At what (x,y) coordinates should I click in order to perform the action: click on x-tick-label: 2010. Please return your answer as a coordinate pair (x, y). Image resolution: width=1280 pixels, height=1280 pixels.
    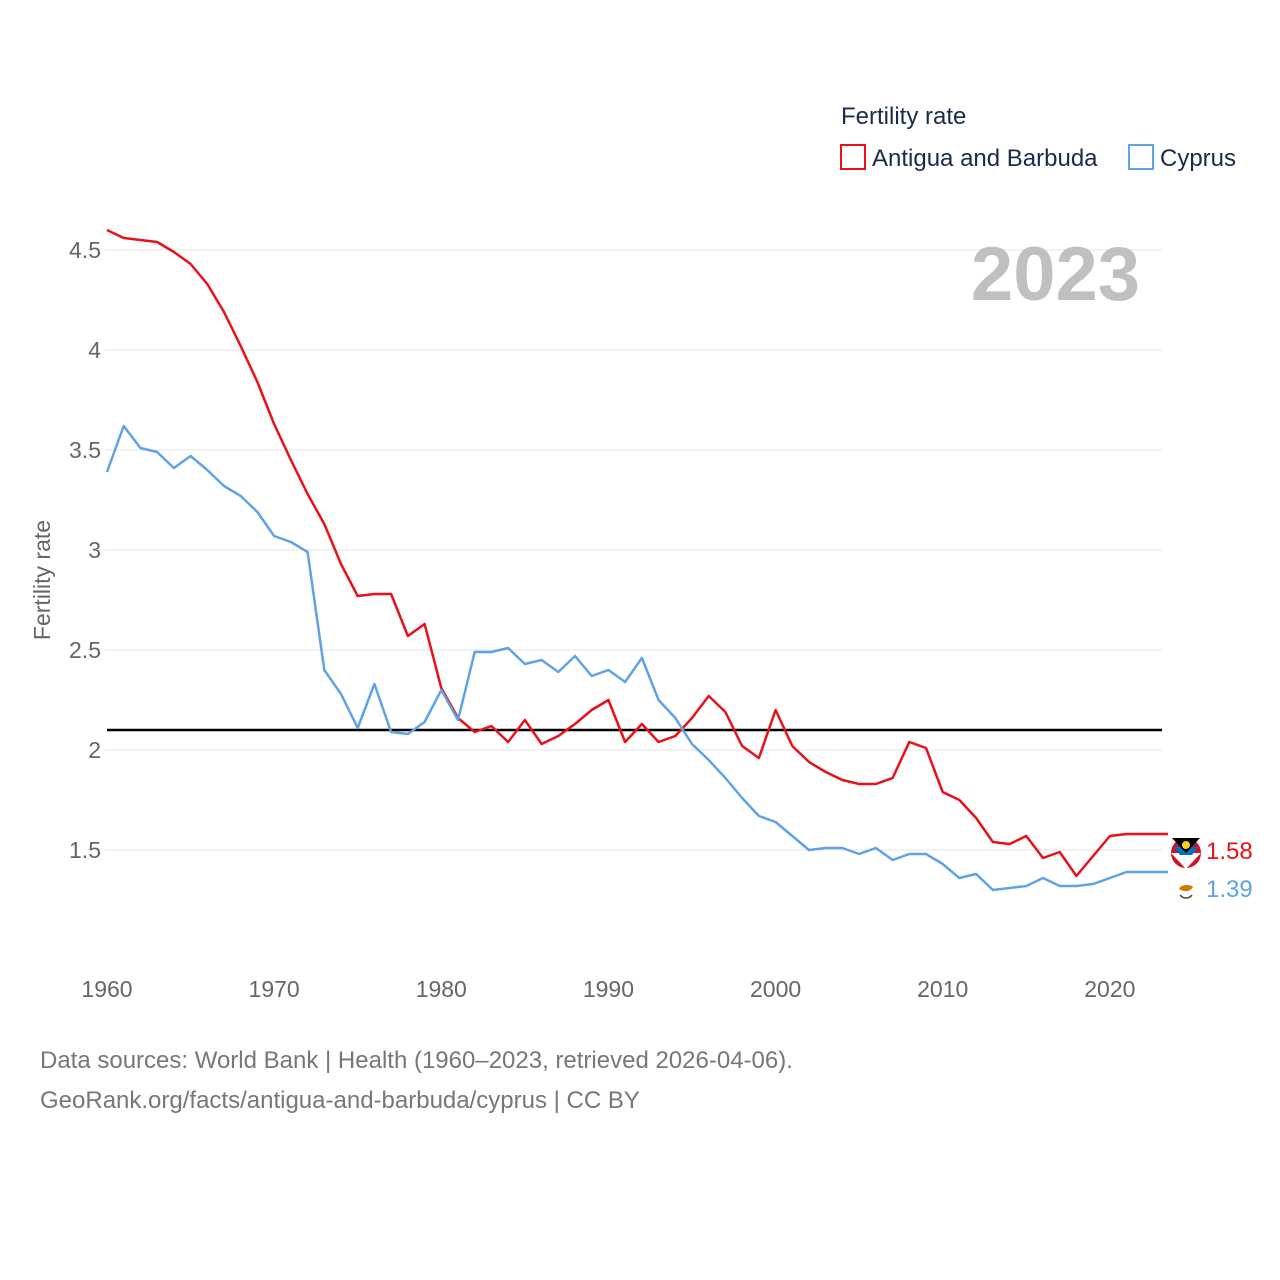
    Looking at the image, I should click on (942, 989).